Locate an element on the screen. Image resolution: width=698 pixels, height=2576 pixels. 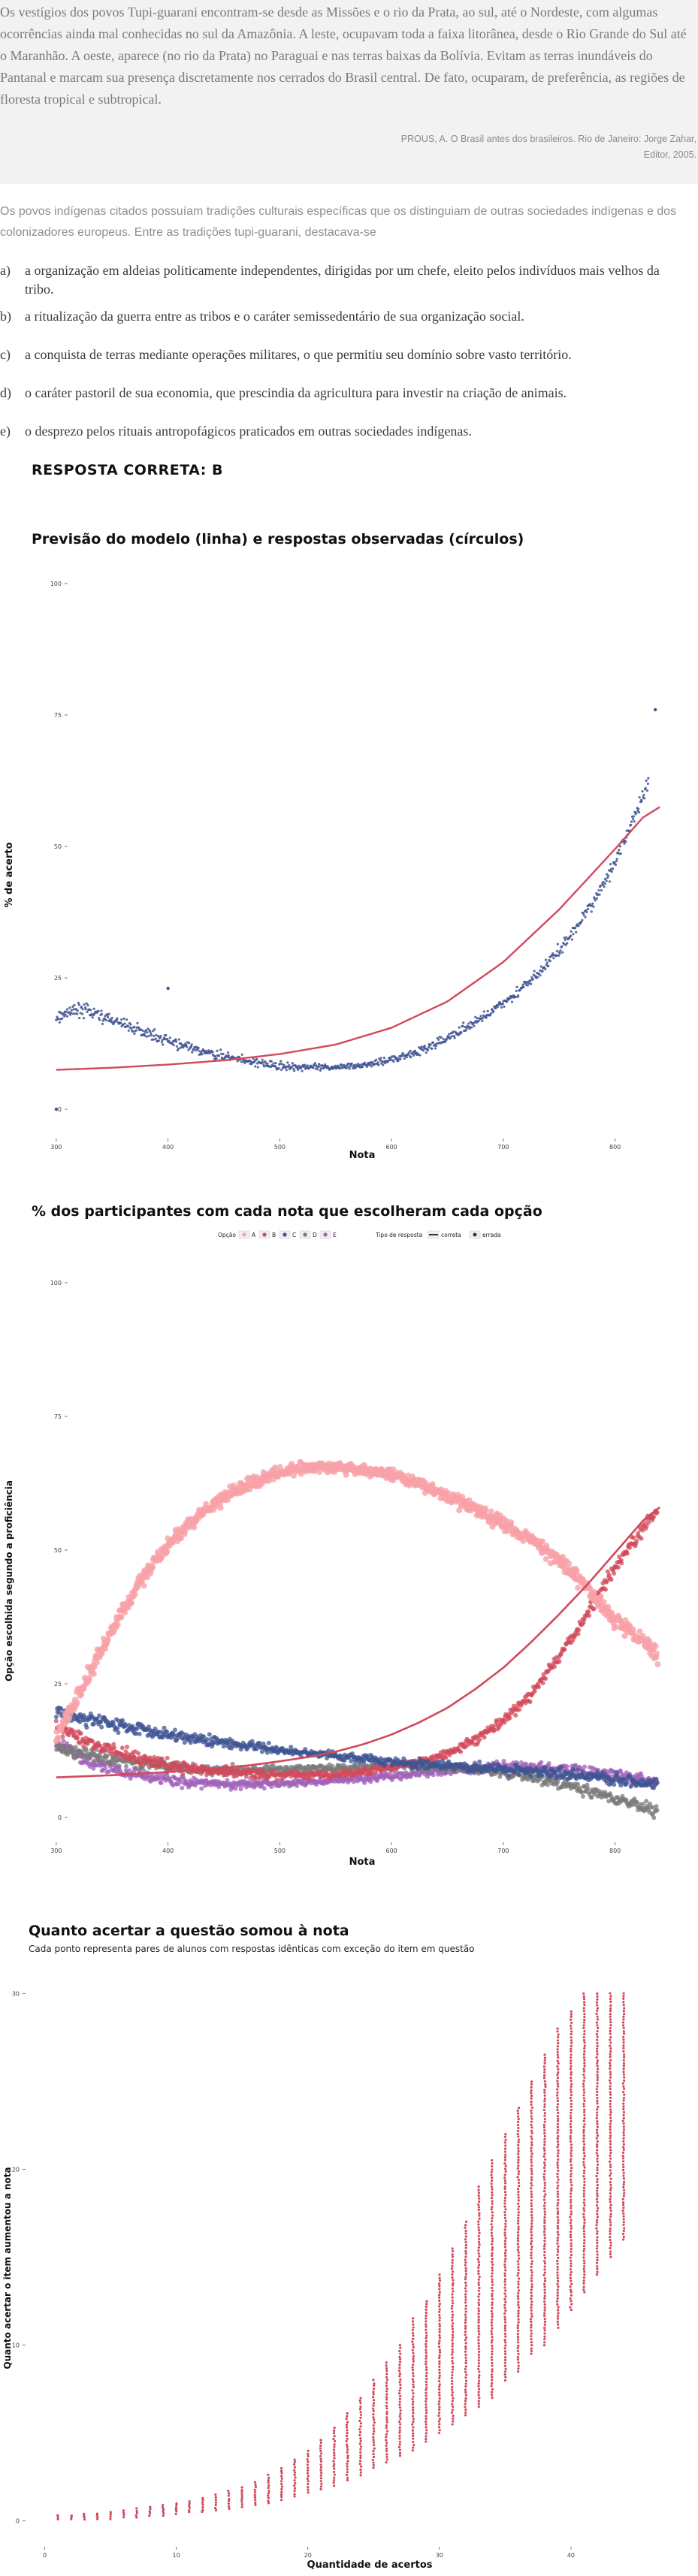
legend-point-swatch is located at coordinates (475, 1234).